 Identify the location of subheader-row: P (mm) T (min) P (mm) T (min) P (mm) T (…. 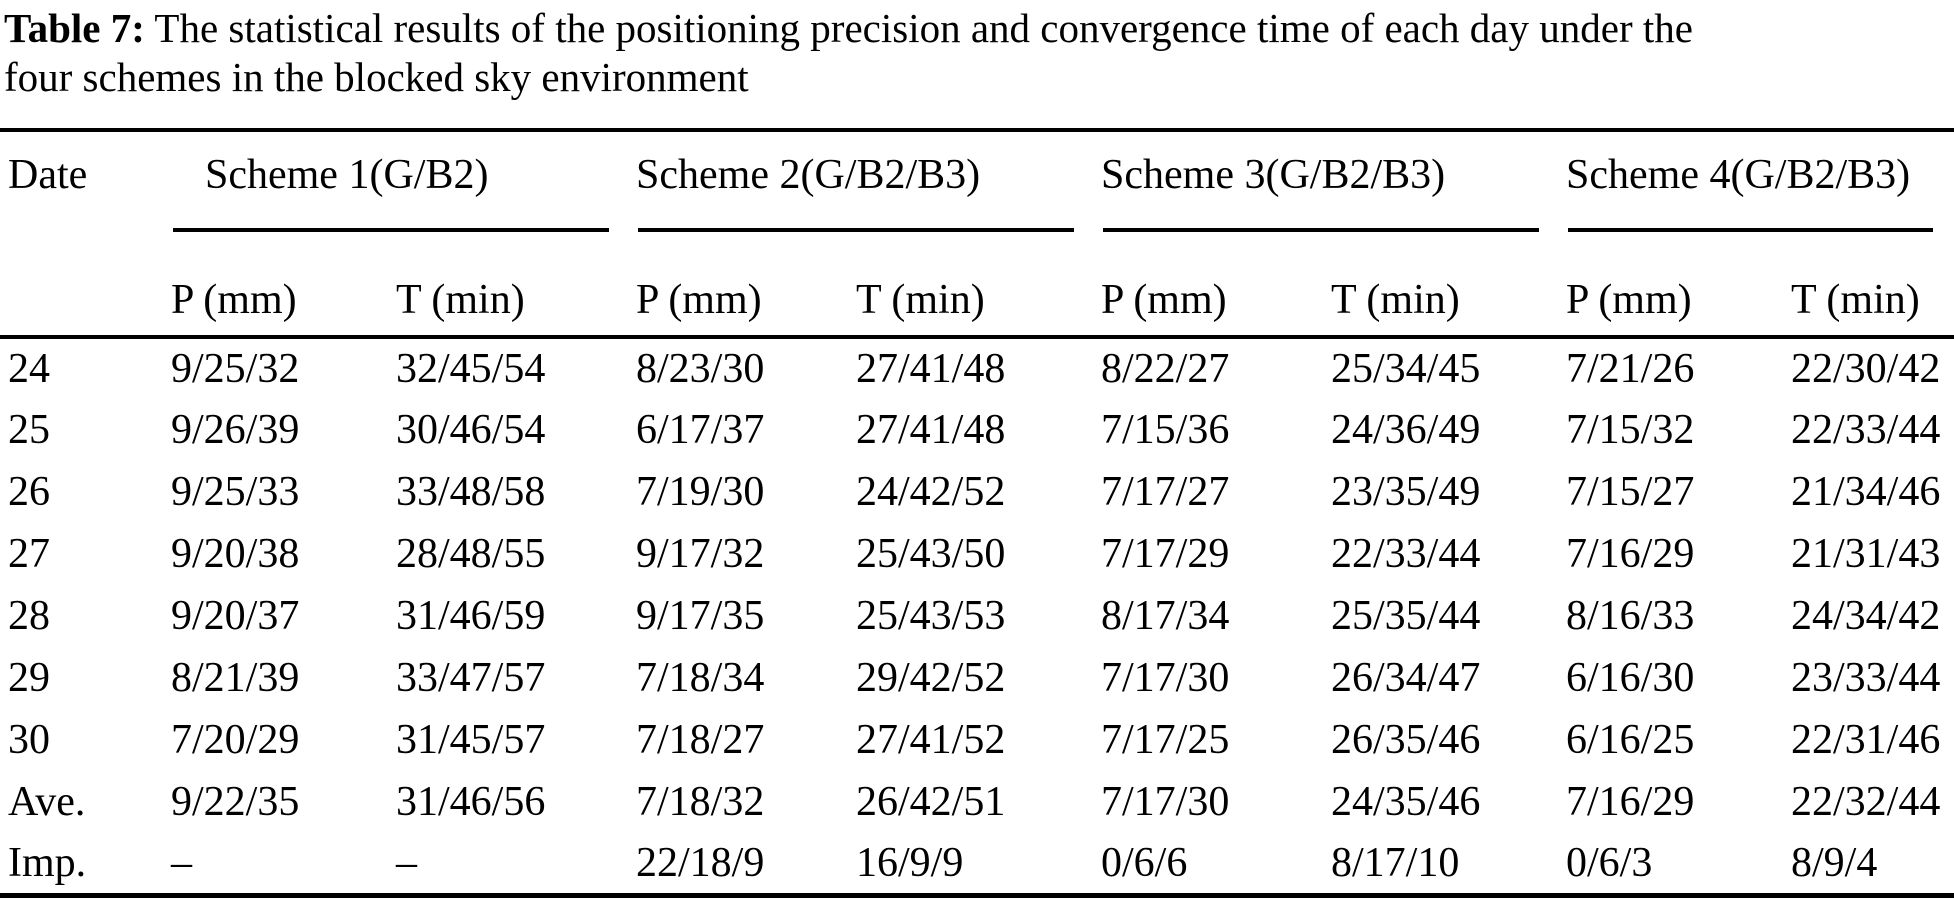
(977, 284).